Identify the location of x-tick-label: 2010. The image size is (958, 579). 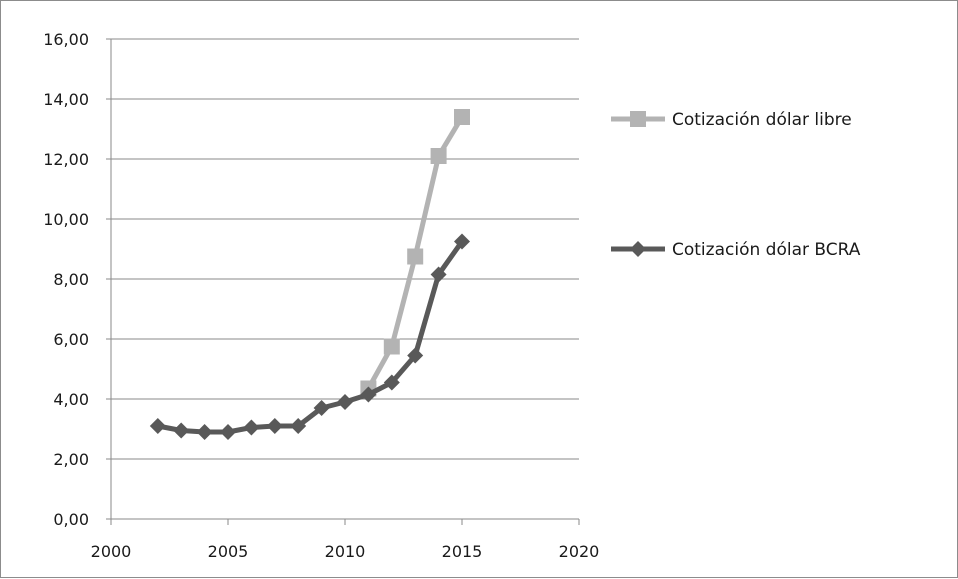
(345, 551).